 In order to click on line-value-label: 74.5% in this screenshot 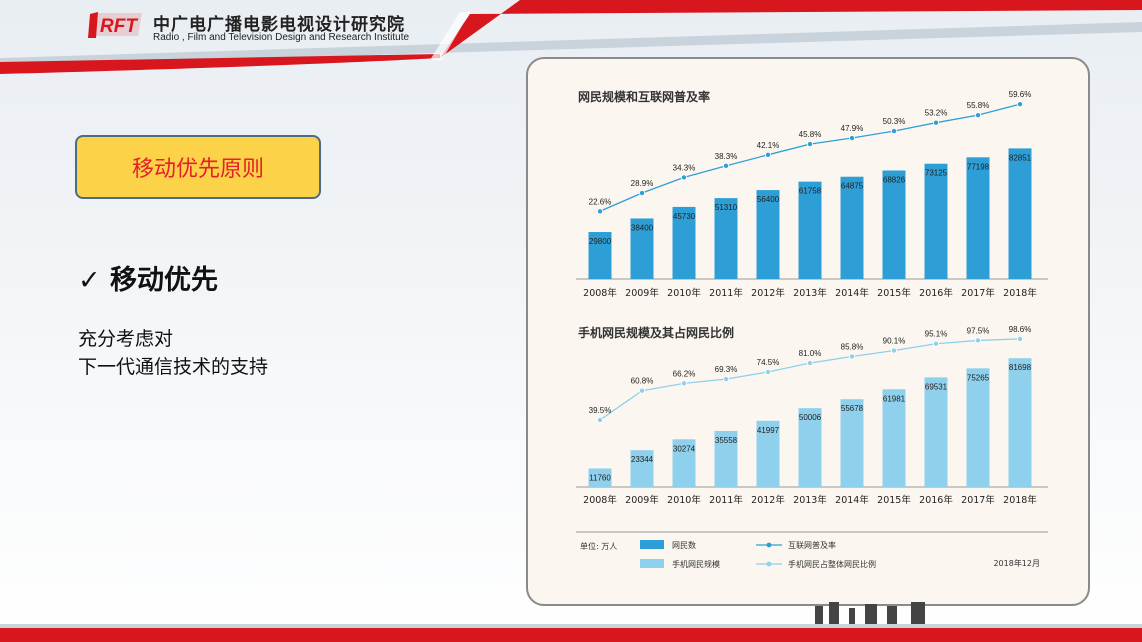, I will do `click(768, 362)`.